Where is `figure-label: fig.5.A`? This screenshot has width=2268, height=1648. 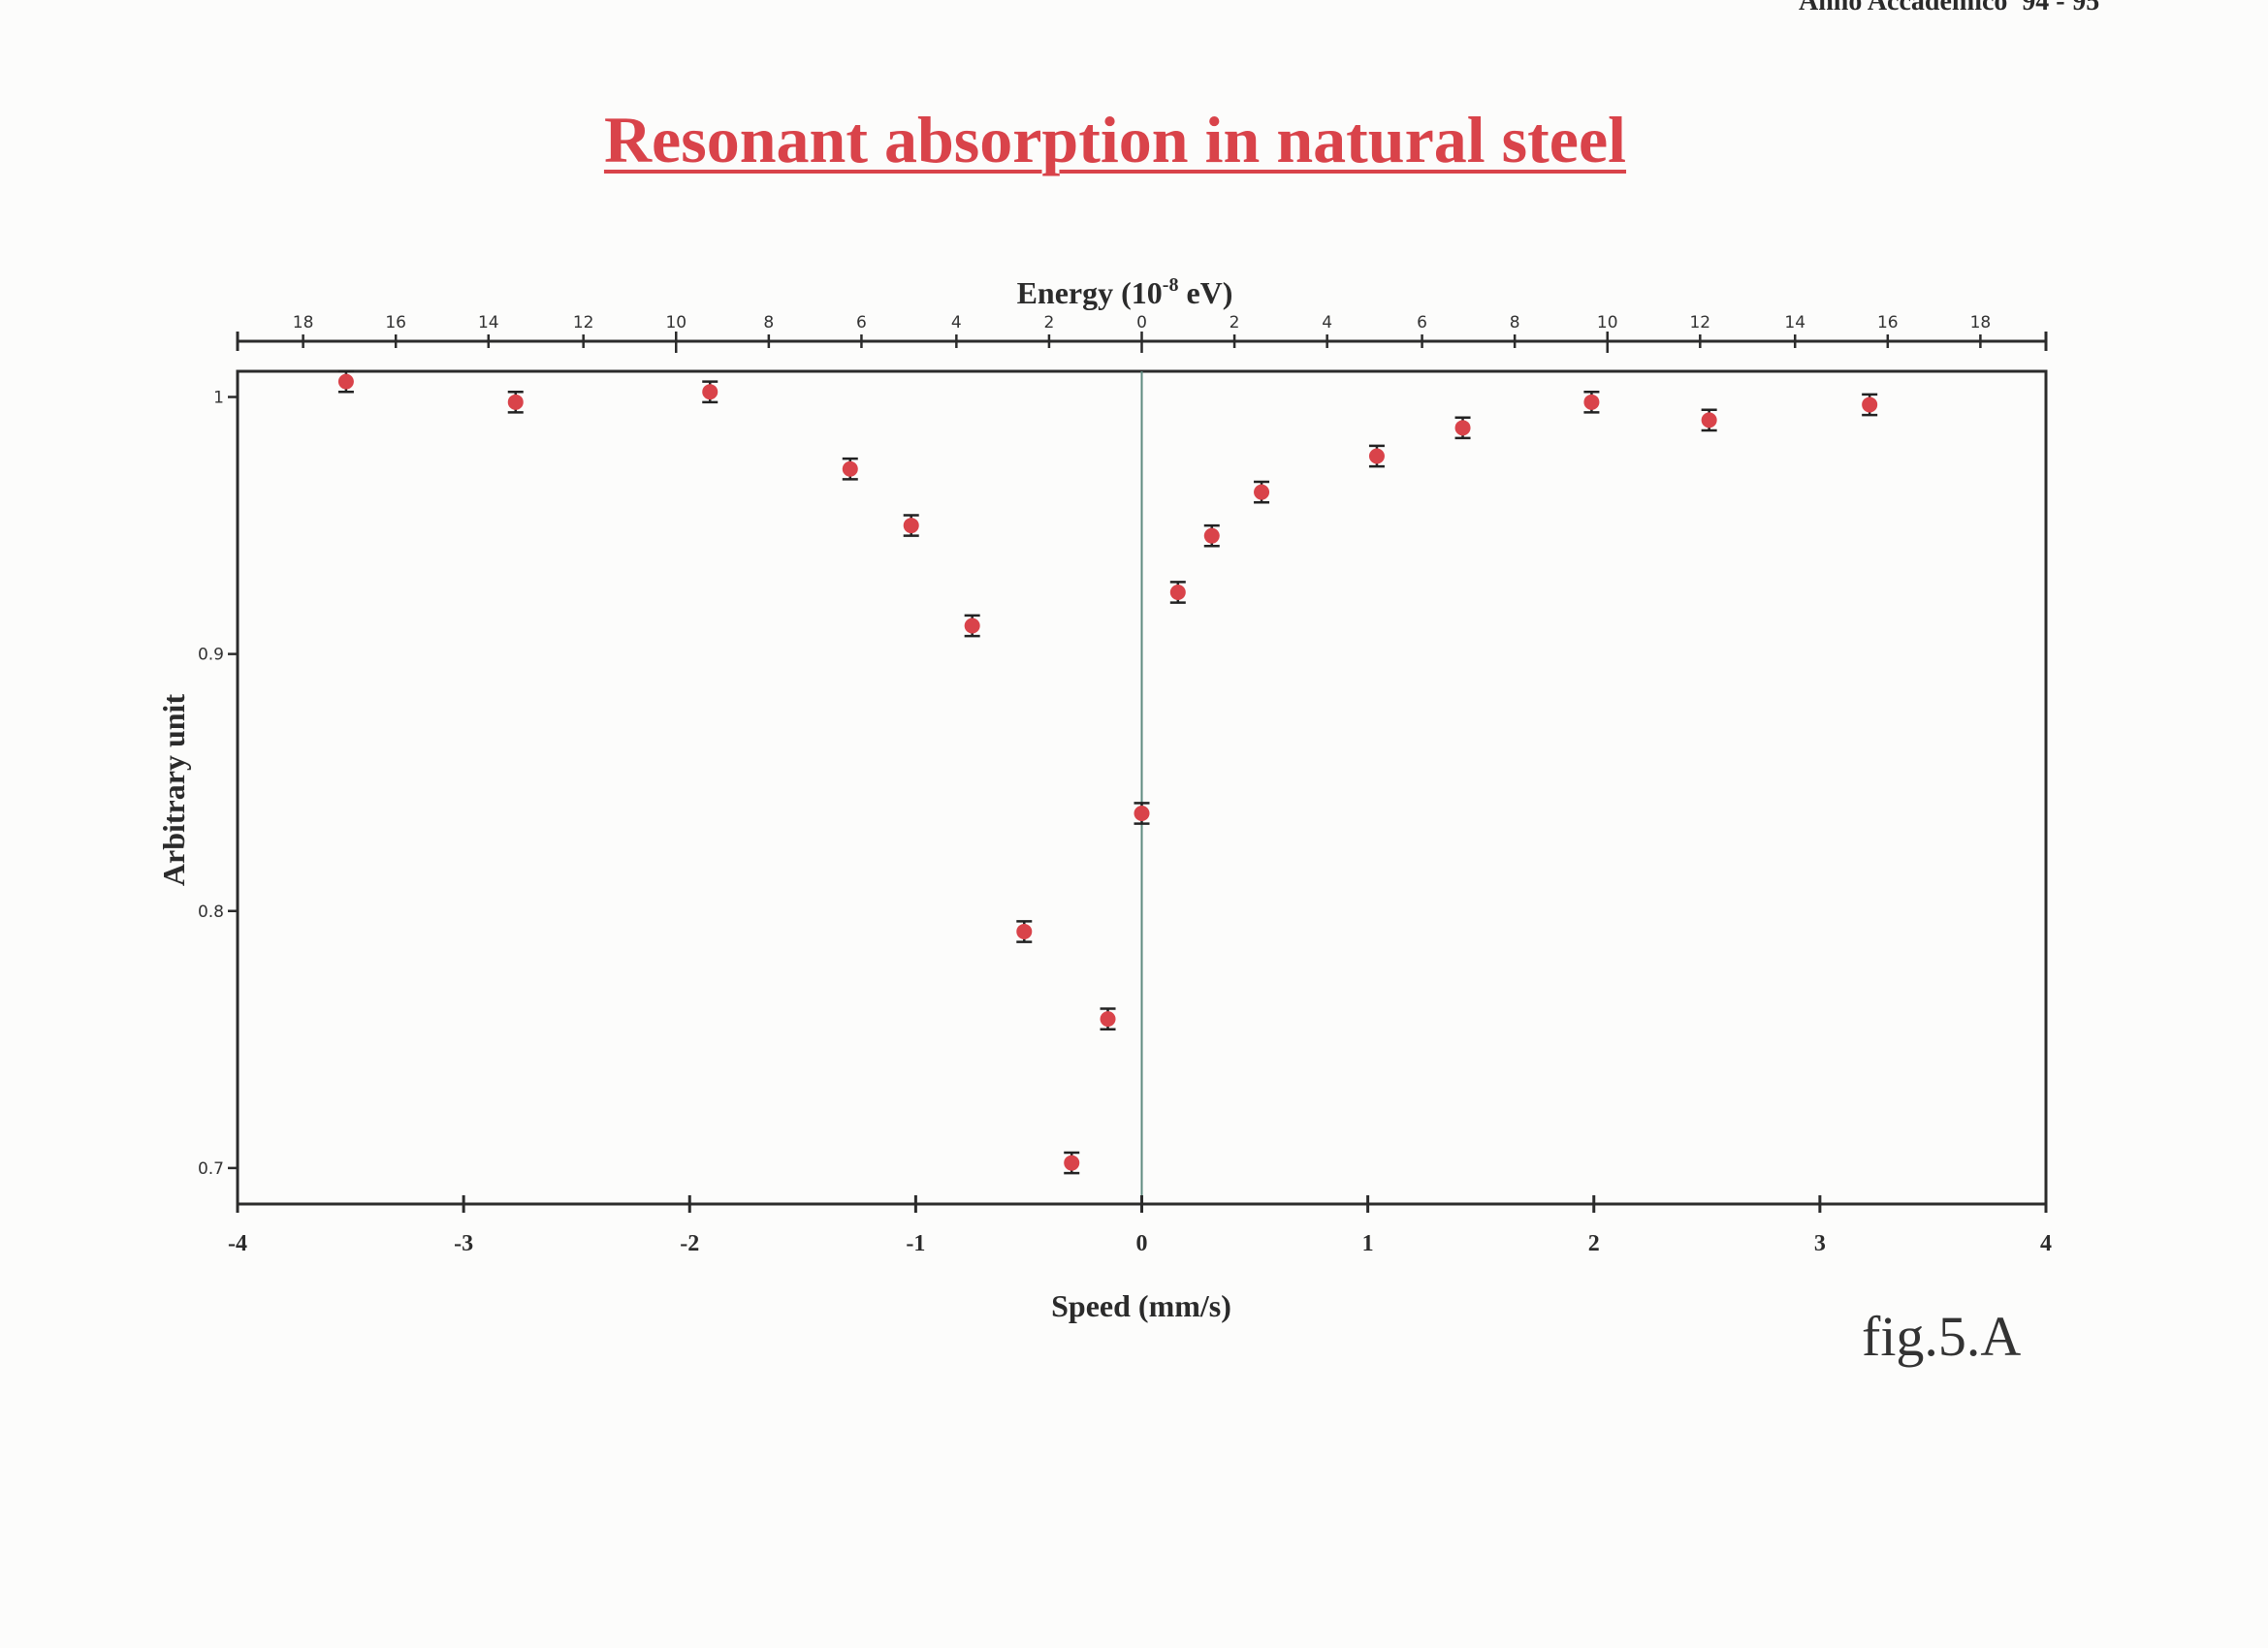
figure-label: fig.5.A is located at coordinates (1942, 1337).